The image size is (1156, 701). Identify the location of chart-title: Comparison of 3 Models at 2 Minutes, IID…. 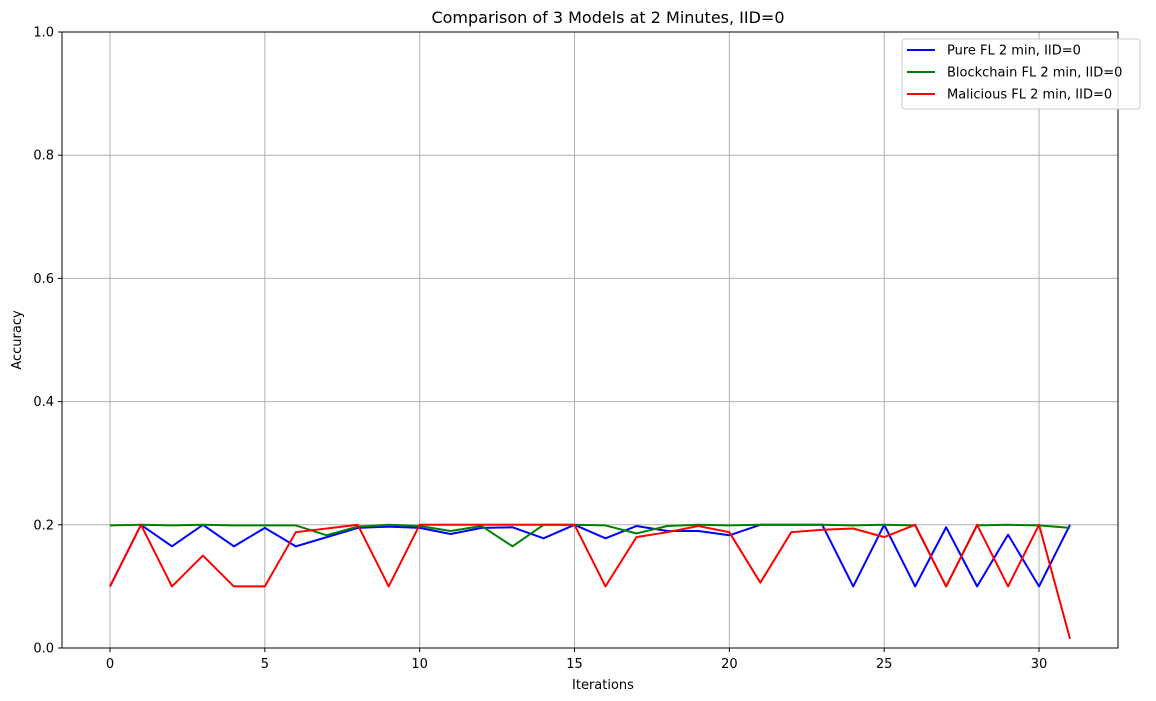
(607, 17).